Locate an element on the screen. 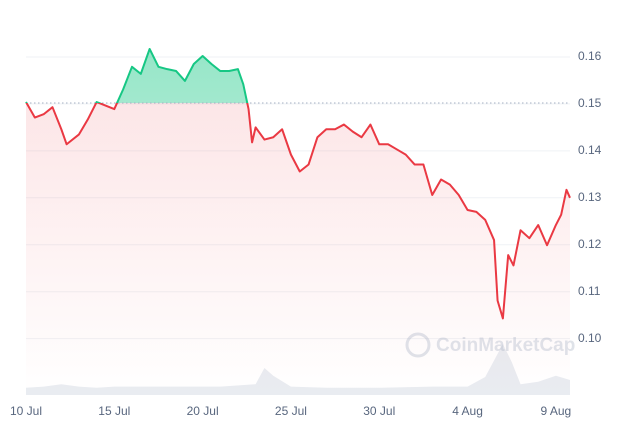 The height and width of the screenshot is (427, 640). watermark: CoinMarketCap is located at coordinates (490, 345).